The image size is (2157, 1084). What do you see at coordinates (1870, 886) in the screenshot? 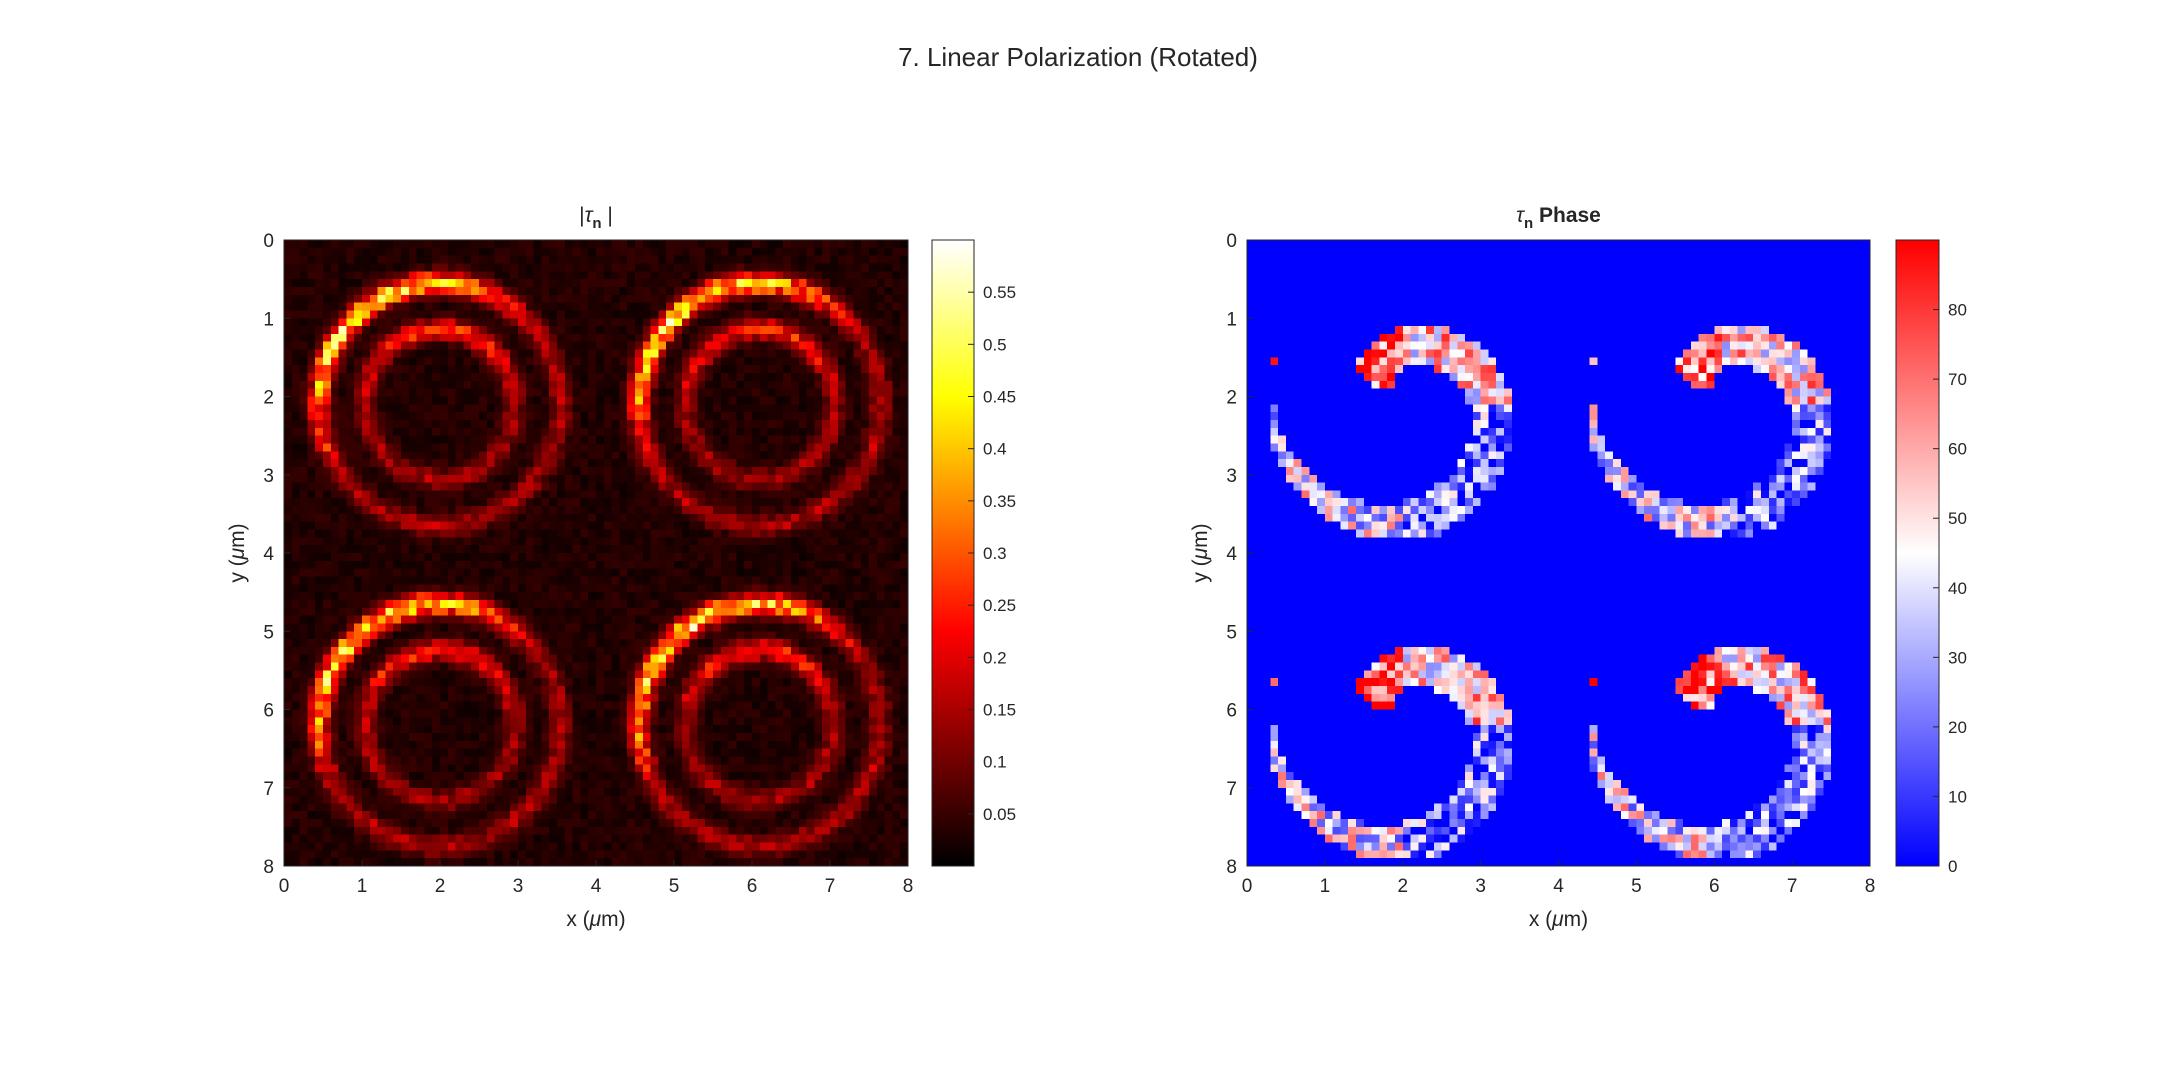
I see `x-tick-label-1-8: 8` at bounding box center [1870, 886].